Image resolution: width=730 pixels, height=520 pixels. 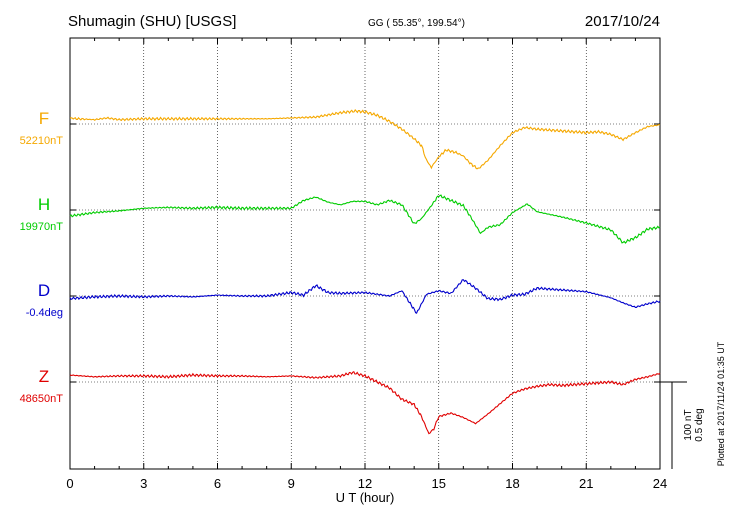 I want to click on x-tick-label: 15, so click(x=439, y=483).